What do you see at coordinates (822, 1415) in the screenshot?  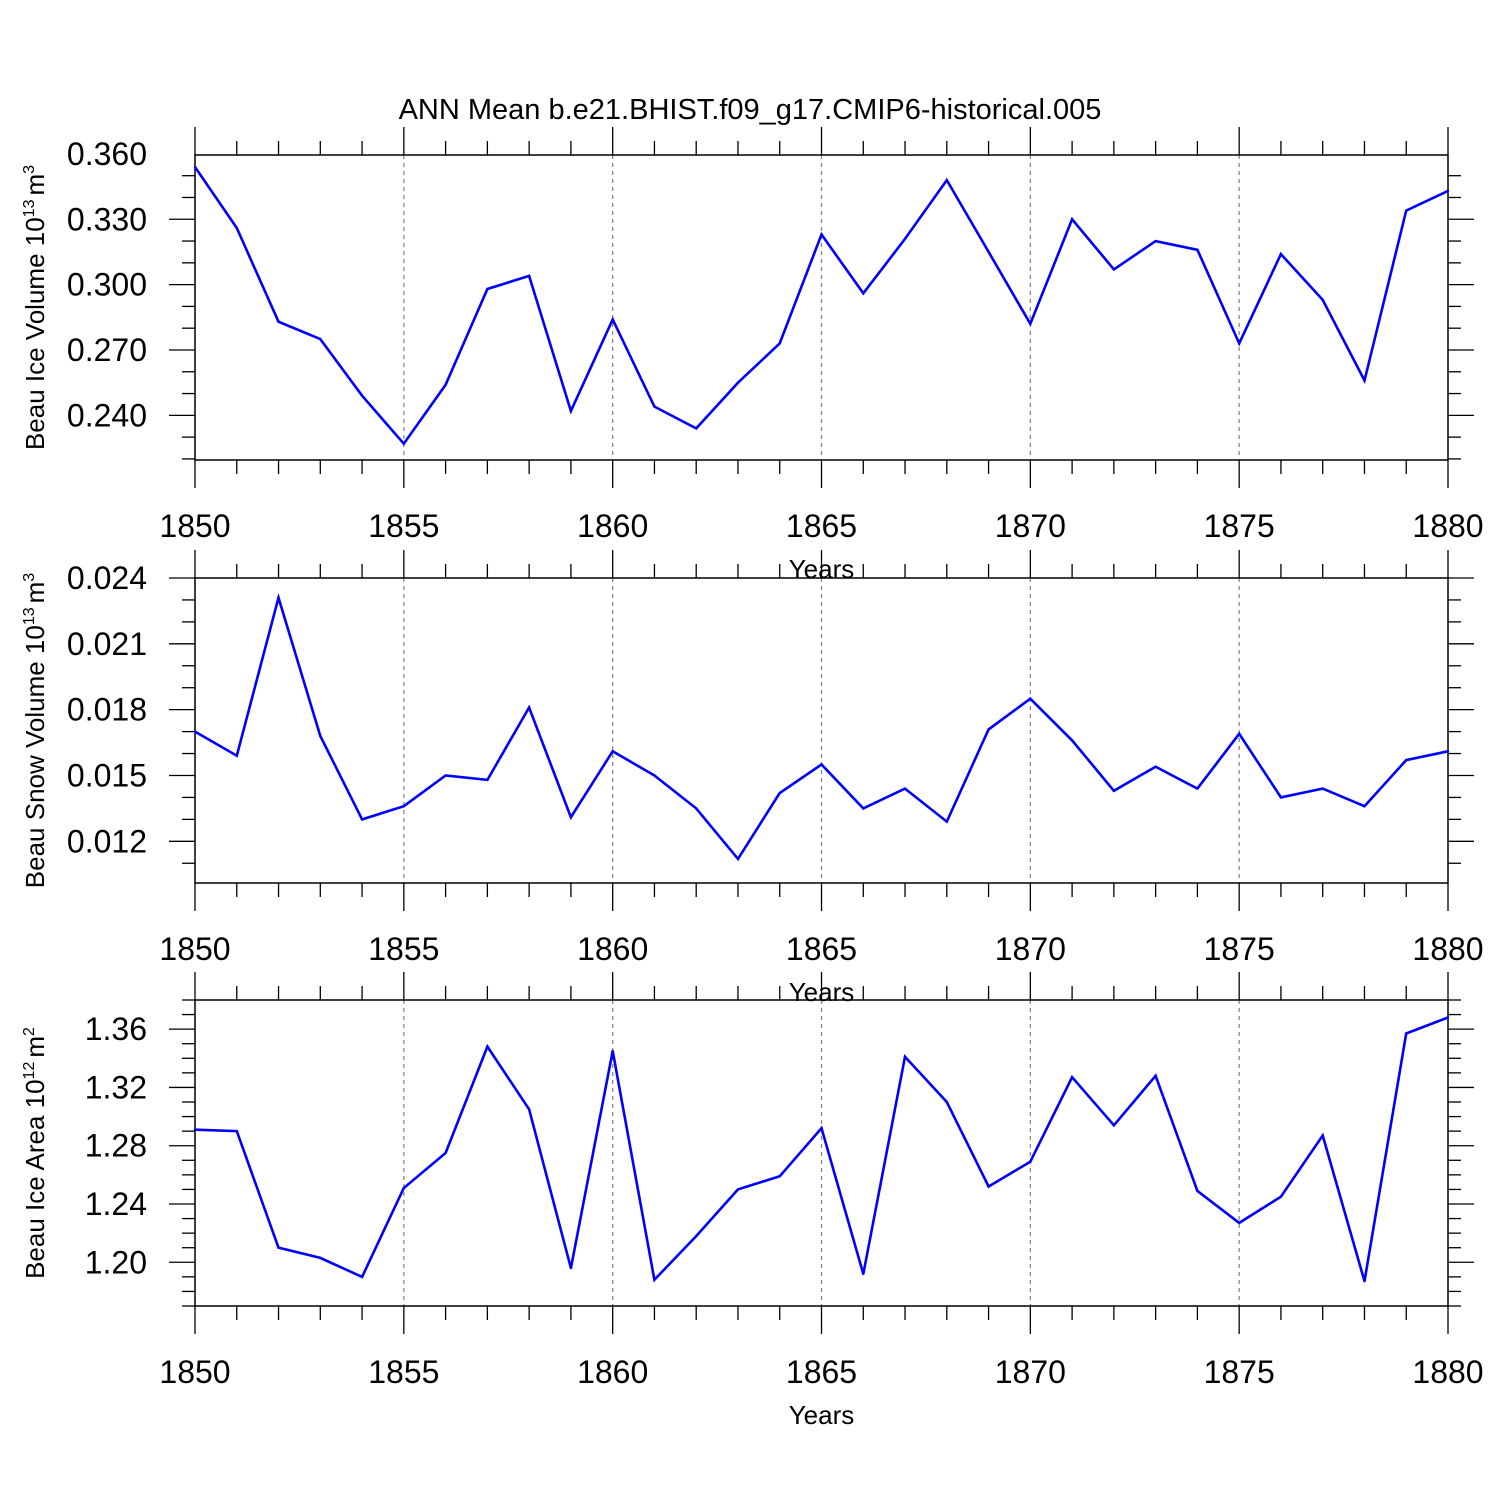 I see `x-axis-title: Years` at bounding box center [822, 1415].